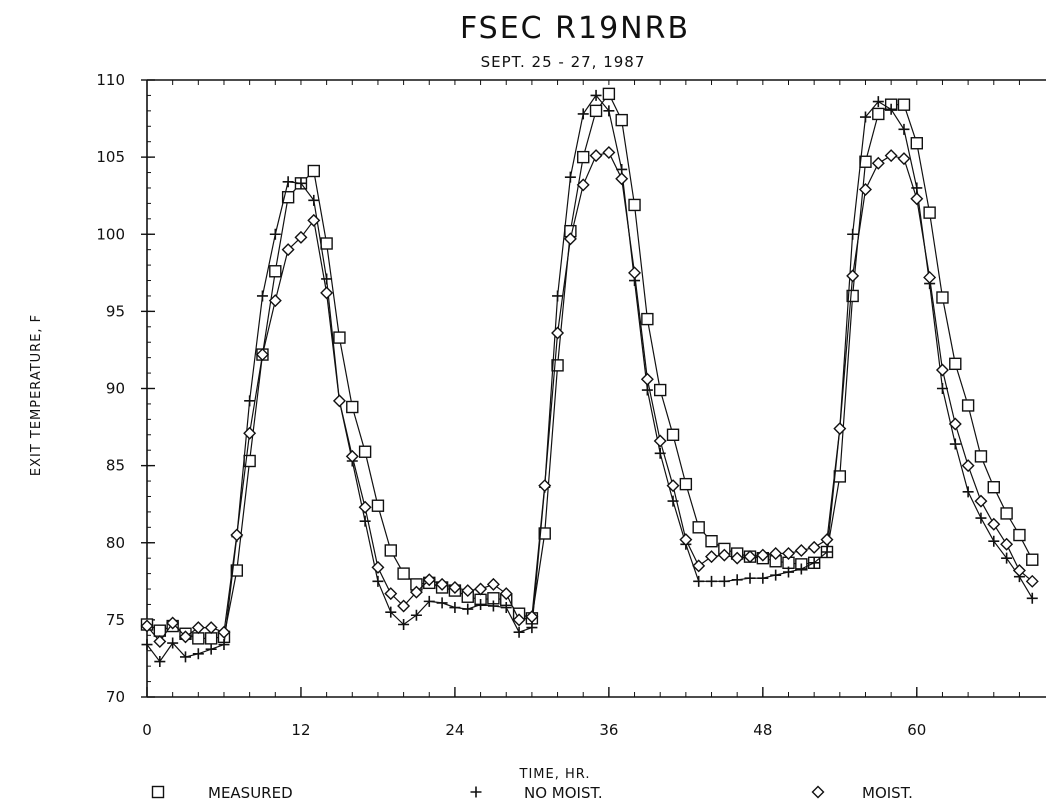  I want to click on legend: MEASURED NO MOIST. MOIST., so click(532, 793).